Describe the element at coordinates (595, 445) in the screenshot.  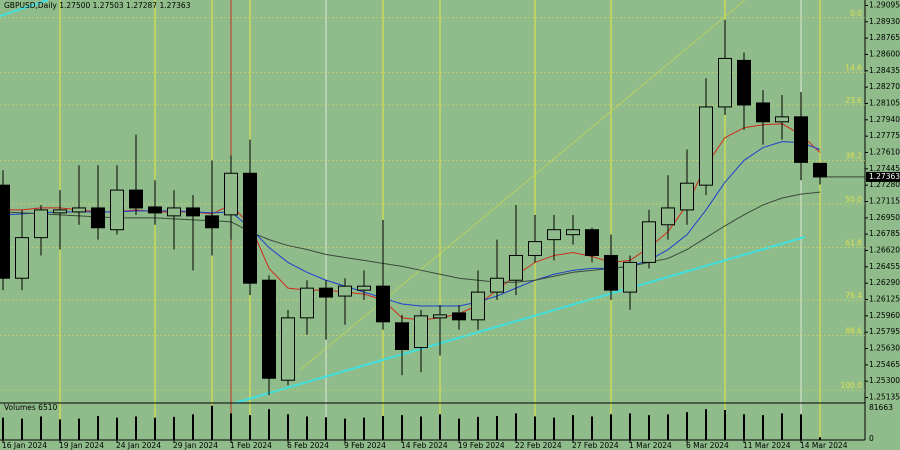
I see `x-tick-label: 27 Feb 2024` at that location.